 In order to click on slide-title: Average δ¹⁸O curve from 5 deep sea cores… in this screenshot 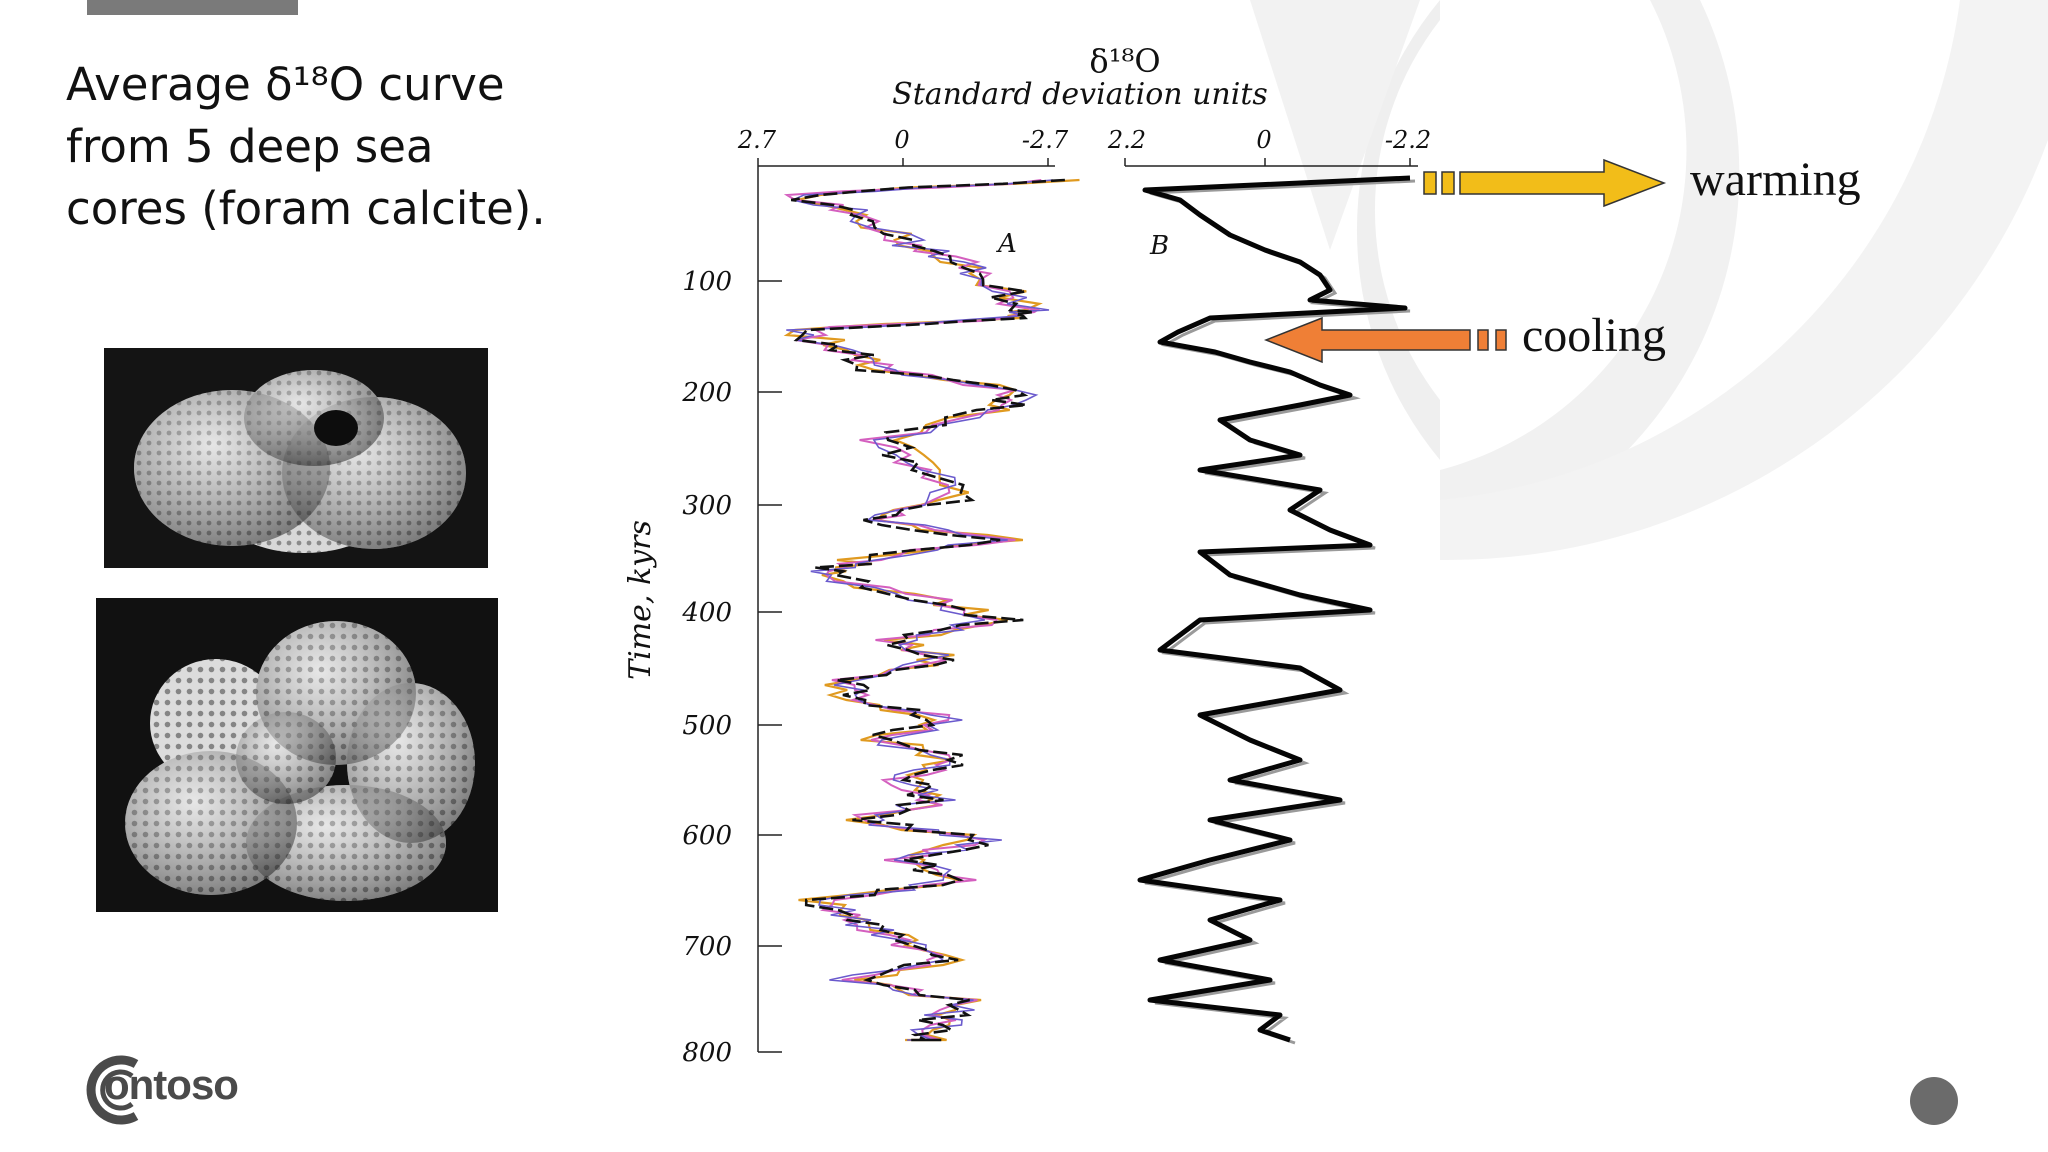, I will do `click(326, 147)`.